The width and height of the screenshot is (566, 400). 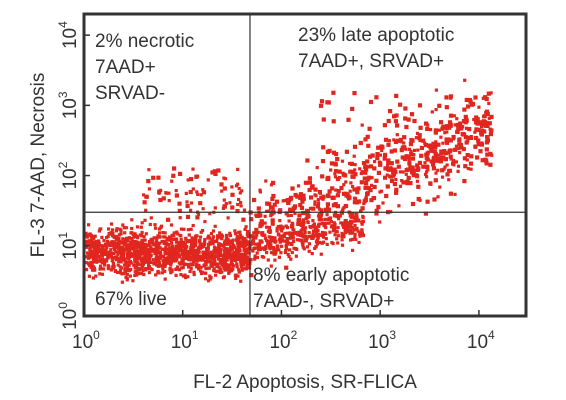 What do you see at coordinates (379, 48) in the screenshot?
I see `quadrant-label-late-apoptotic: 23% late apoptotic 7AAD+, SRVAD+` at bounding box center [379, 48].